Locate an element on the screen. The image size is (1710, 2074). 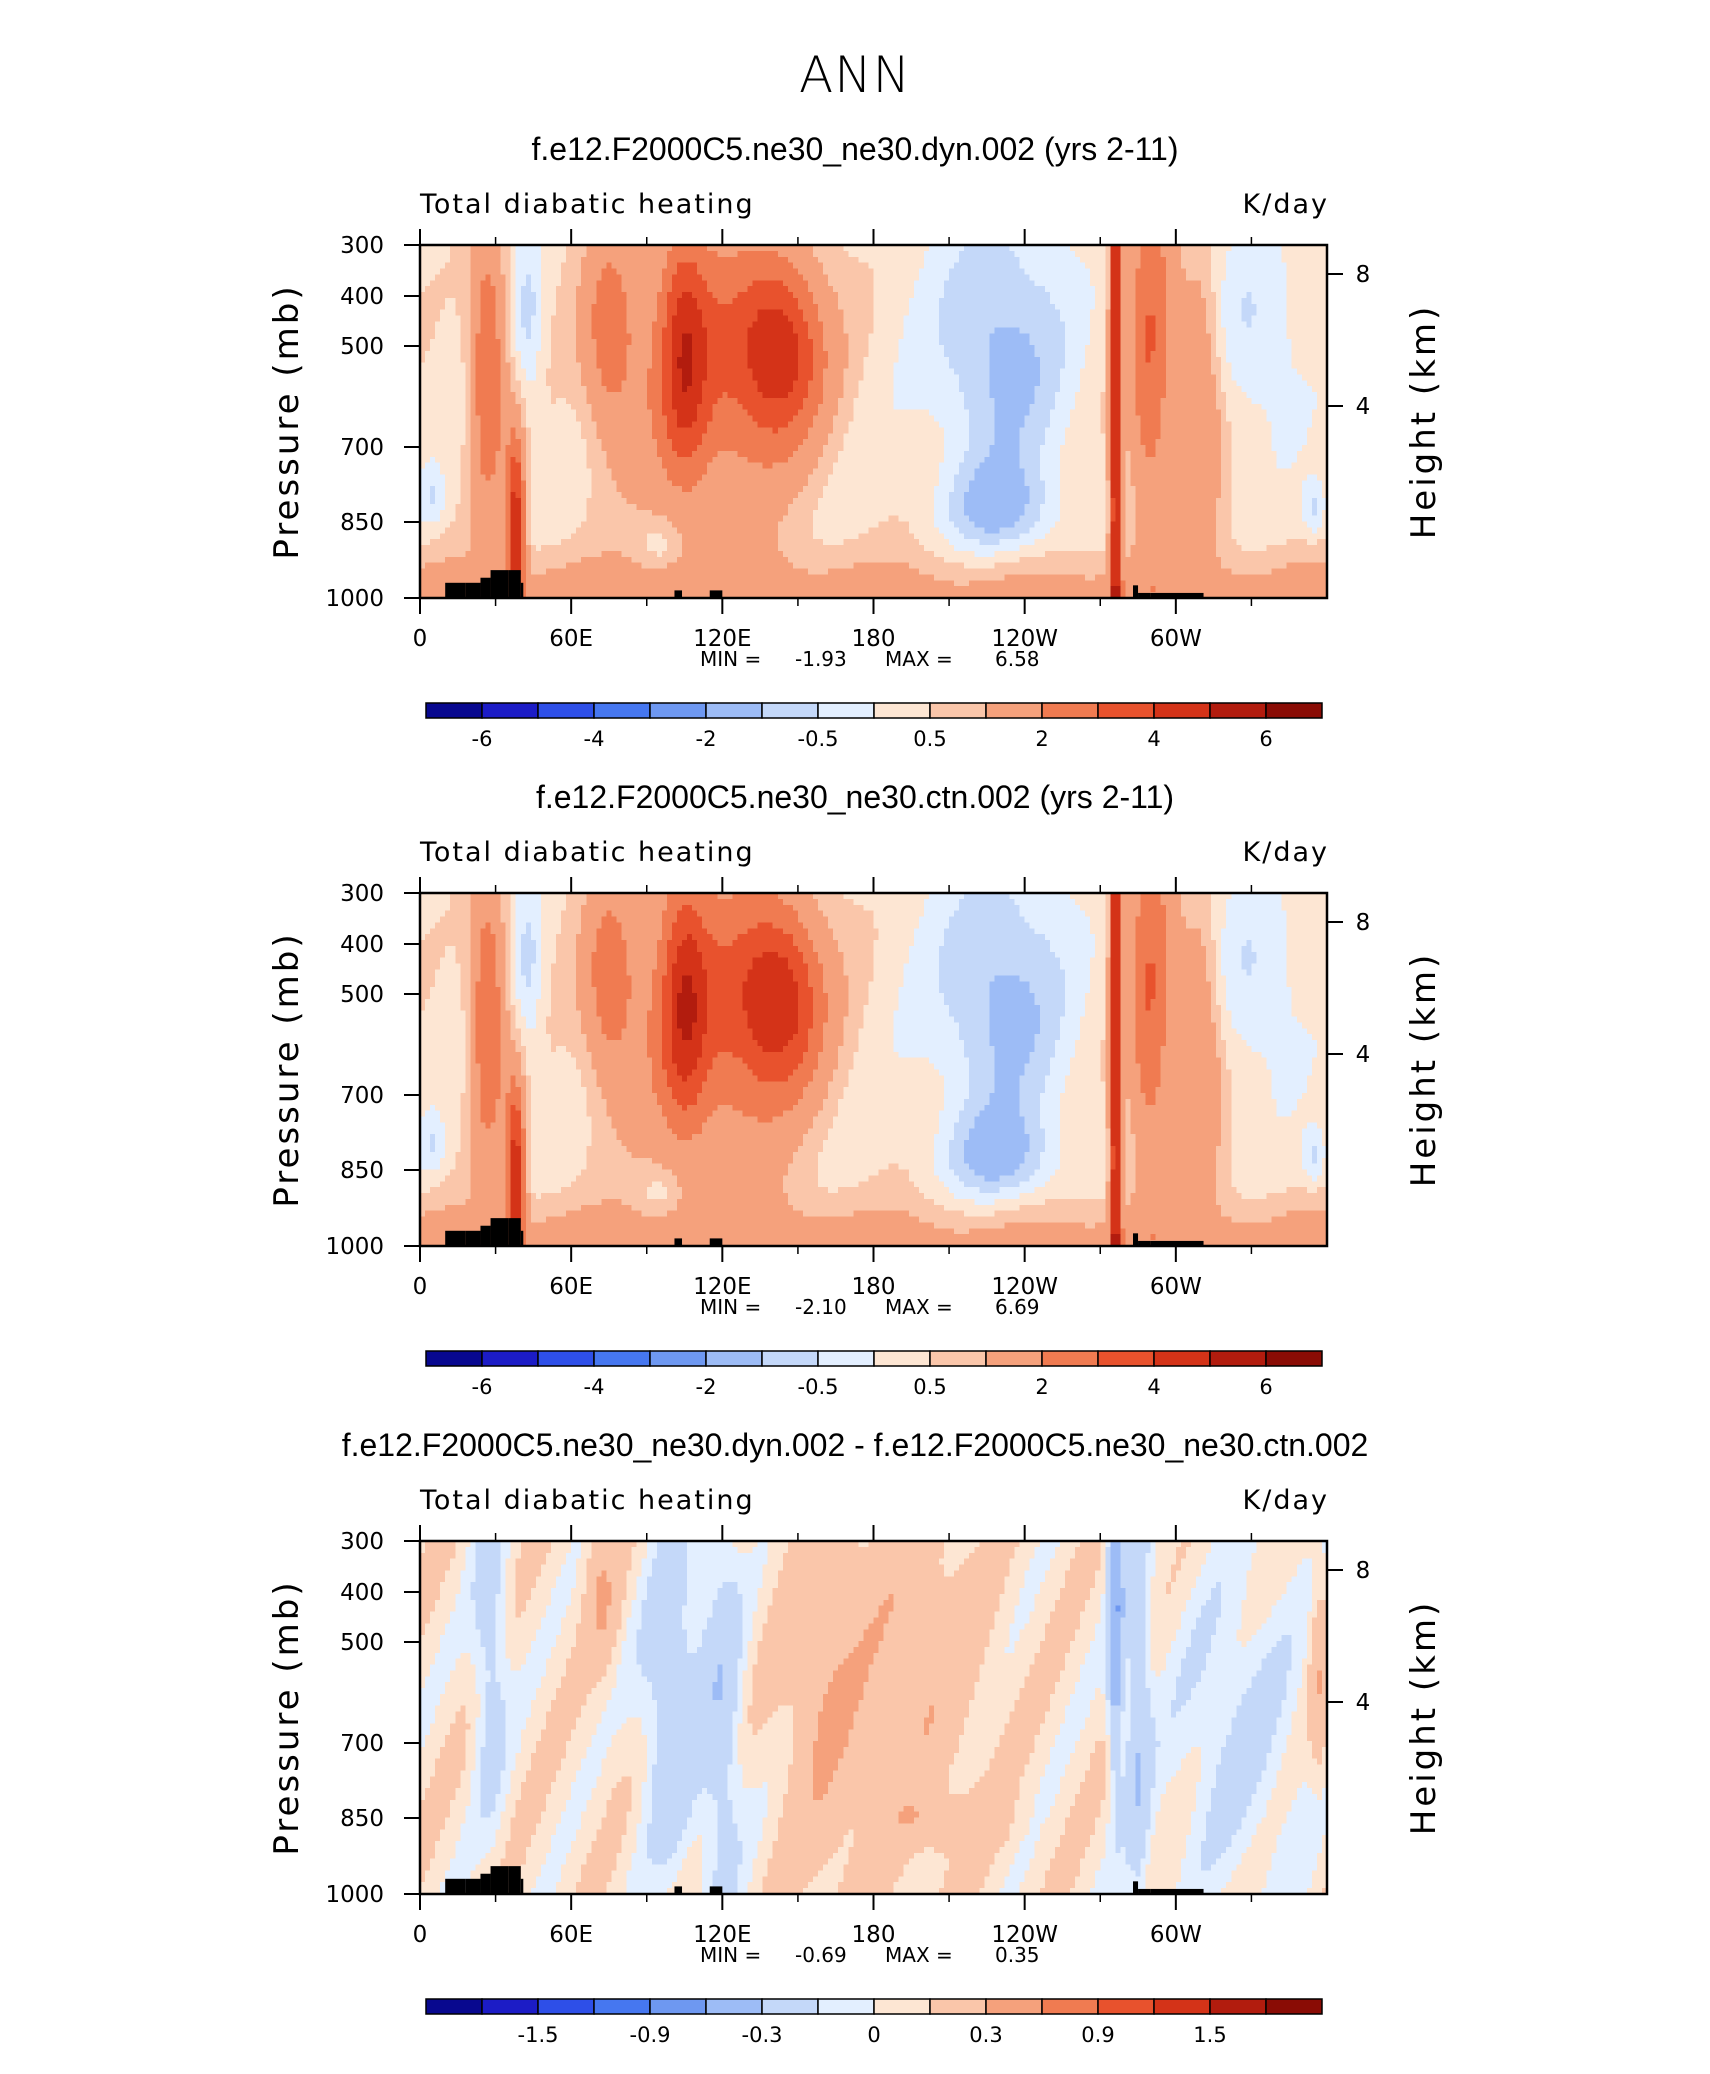
x-axis: 0 60E 120E 180 120W 60W is located at coordinates (833, 1088).